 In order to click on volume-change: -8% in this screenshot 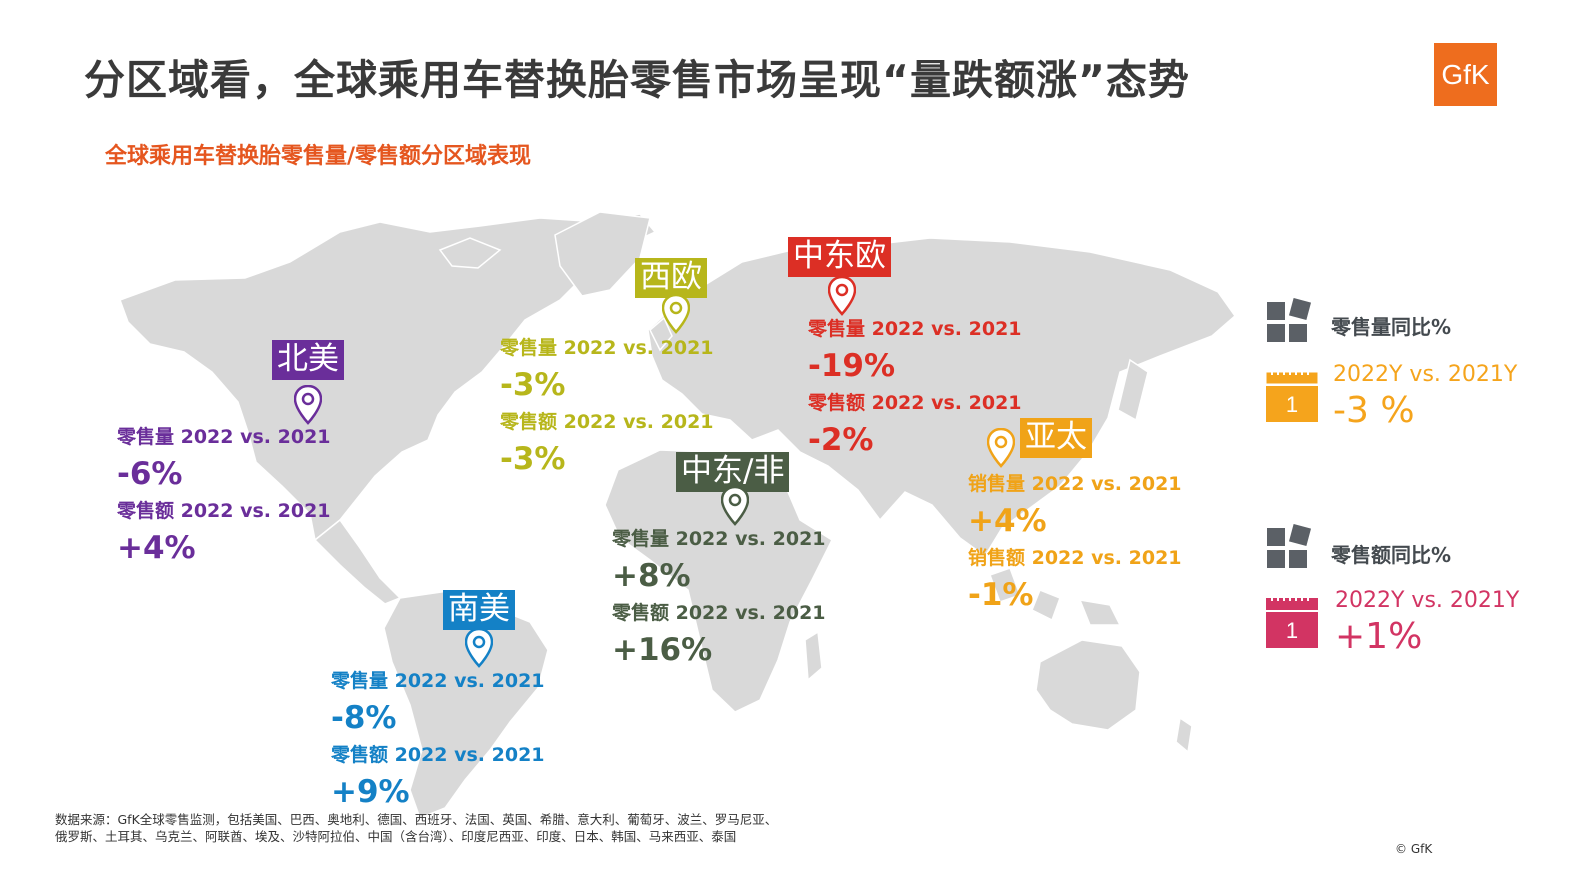, I will do `click(364, 718)`.